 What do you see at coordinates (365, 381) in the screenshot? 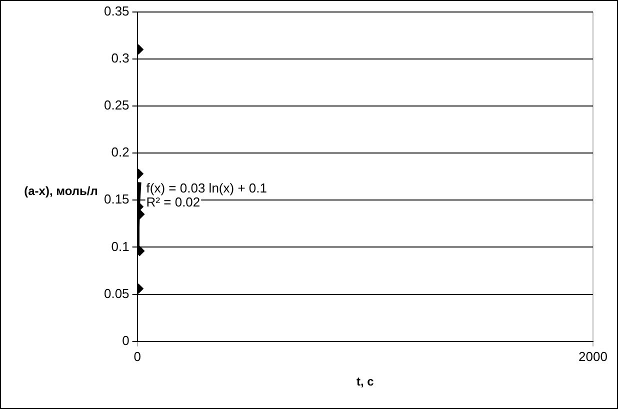
I see `x-axis-title: t, с` at bounding box center [365, 381].